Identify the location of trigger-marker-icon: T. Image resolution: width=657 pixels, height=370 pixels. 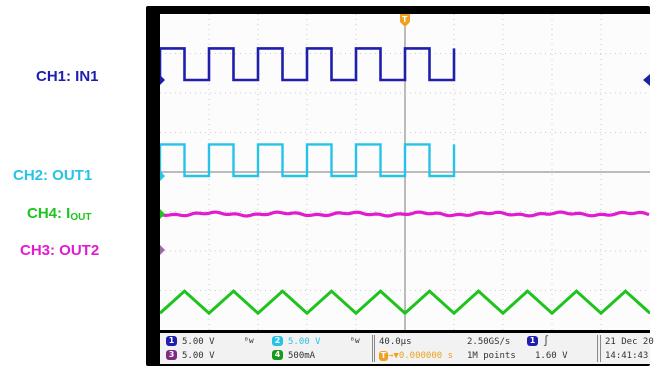
(383, 356).